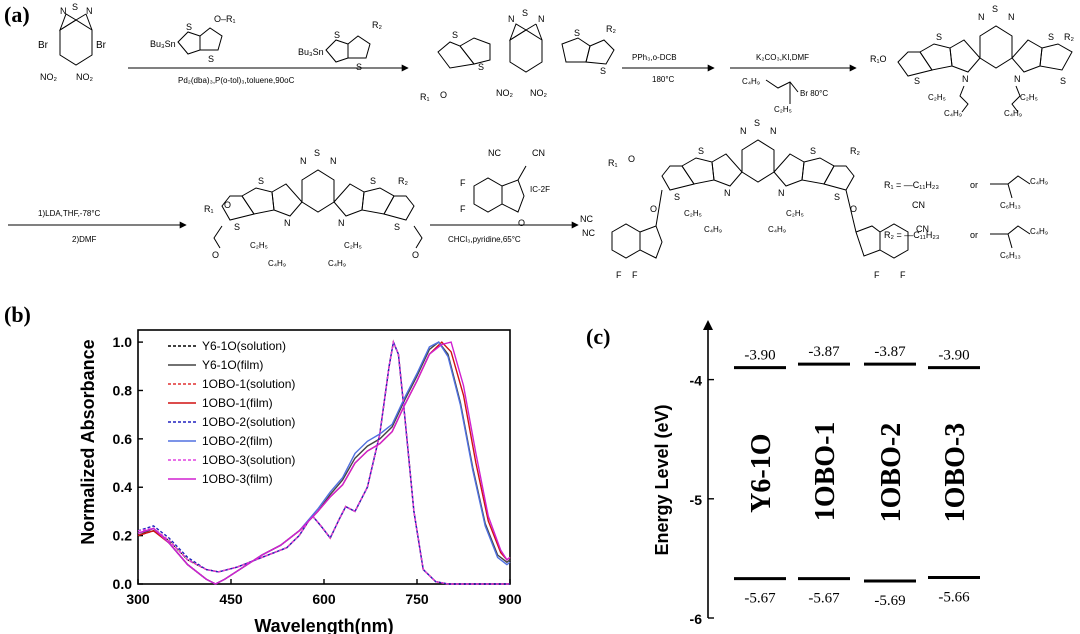  Describe the element at coordinates (751, 81) in the screenshot. I see `step3-alkyl: C₄H₉` at that location.